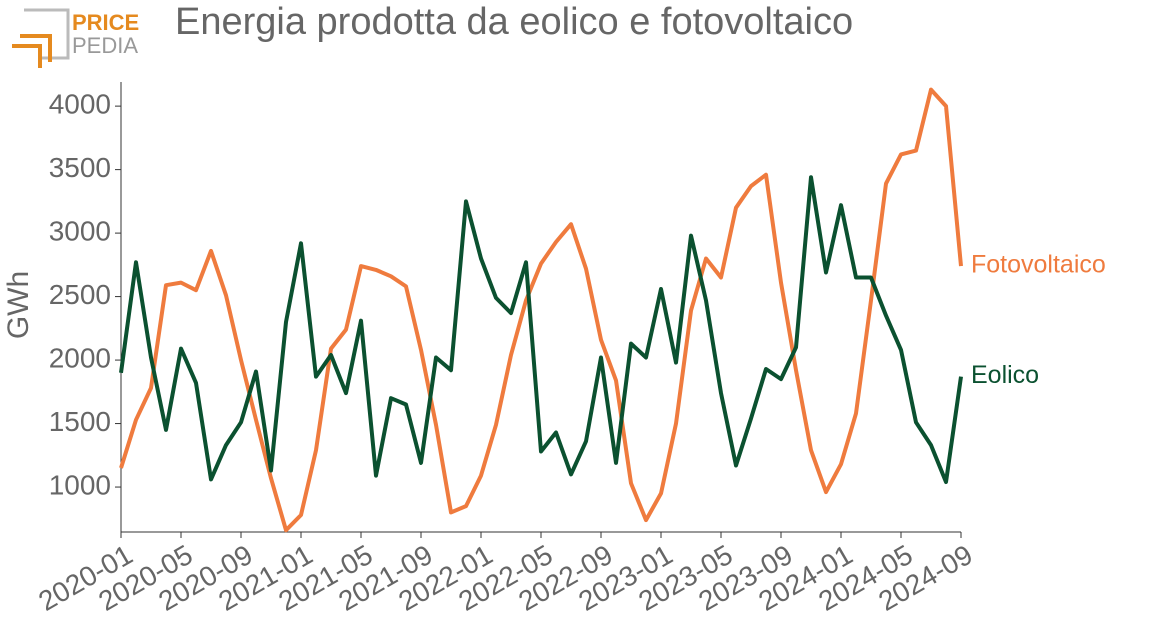 The width and height of the screenshot is (1162, 622). What do you see at coordinates (1005, 375) in the screenshot?
I see `series-label: Eolico` at bounding box center [1005, 375].